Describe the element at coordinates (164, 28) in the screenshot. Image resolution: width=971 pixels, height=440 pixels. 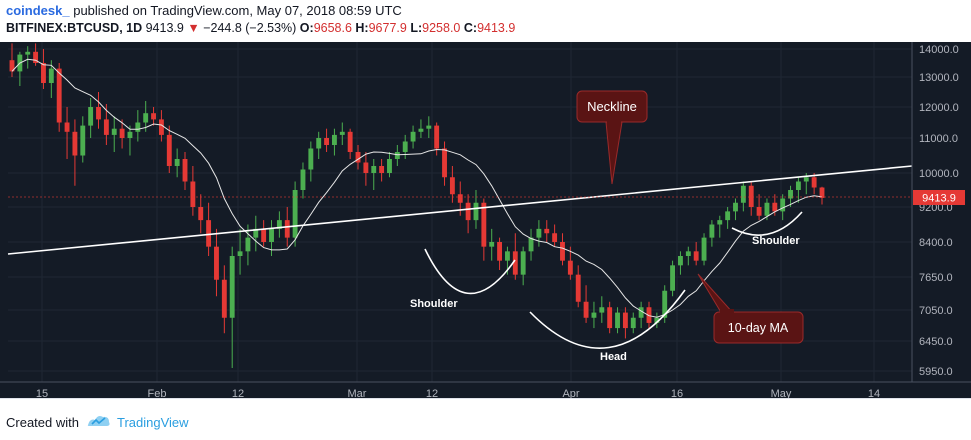
I see `last-price: 9413.9` at that location.